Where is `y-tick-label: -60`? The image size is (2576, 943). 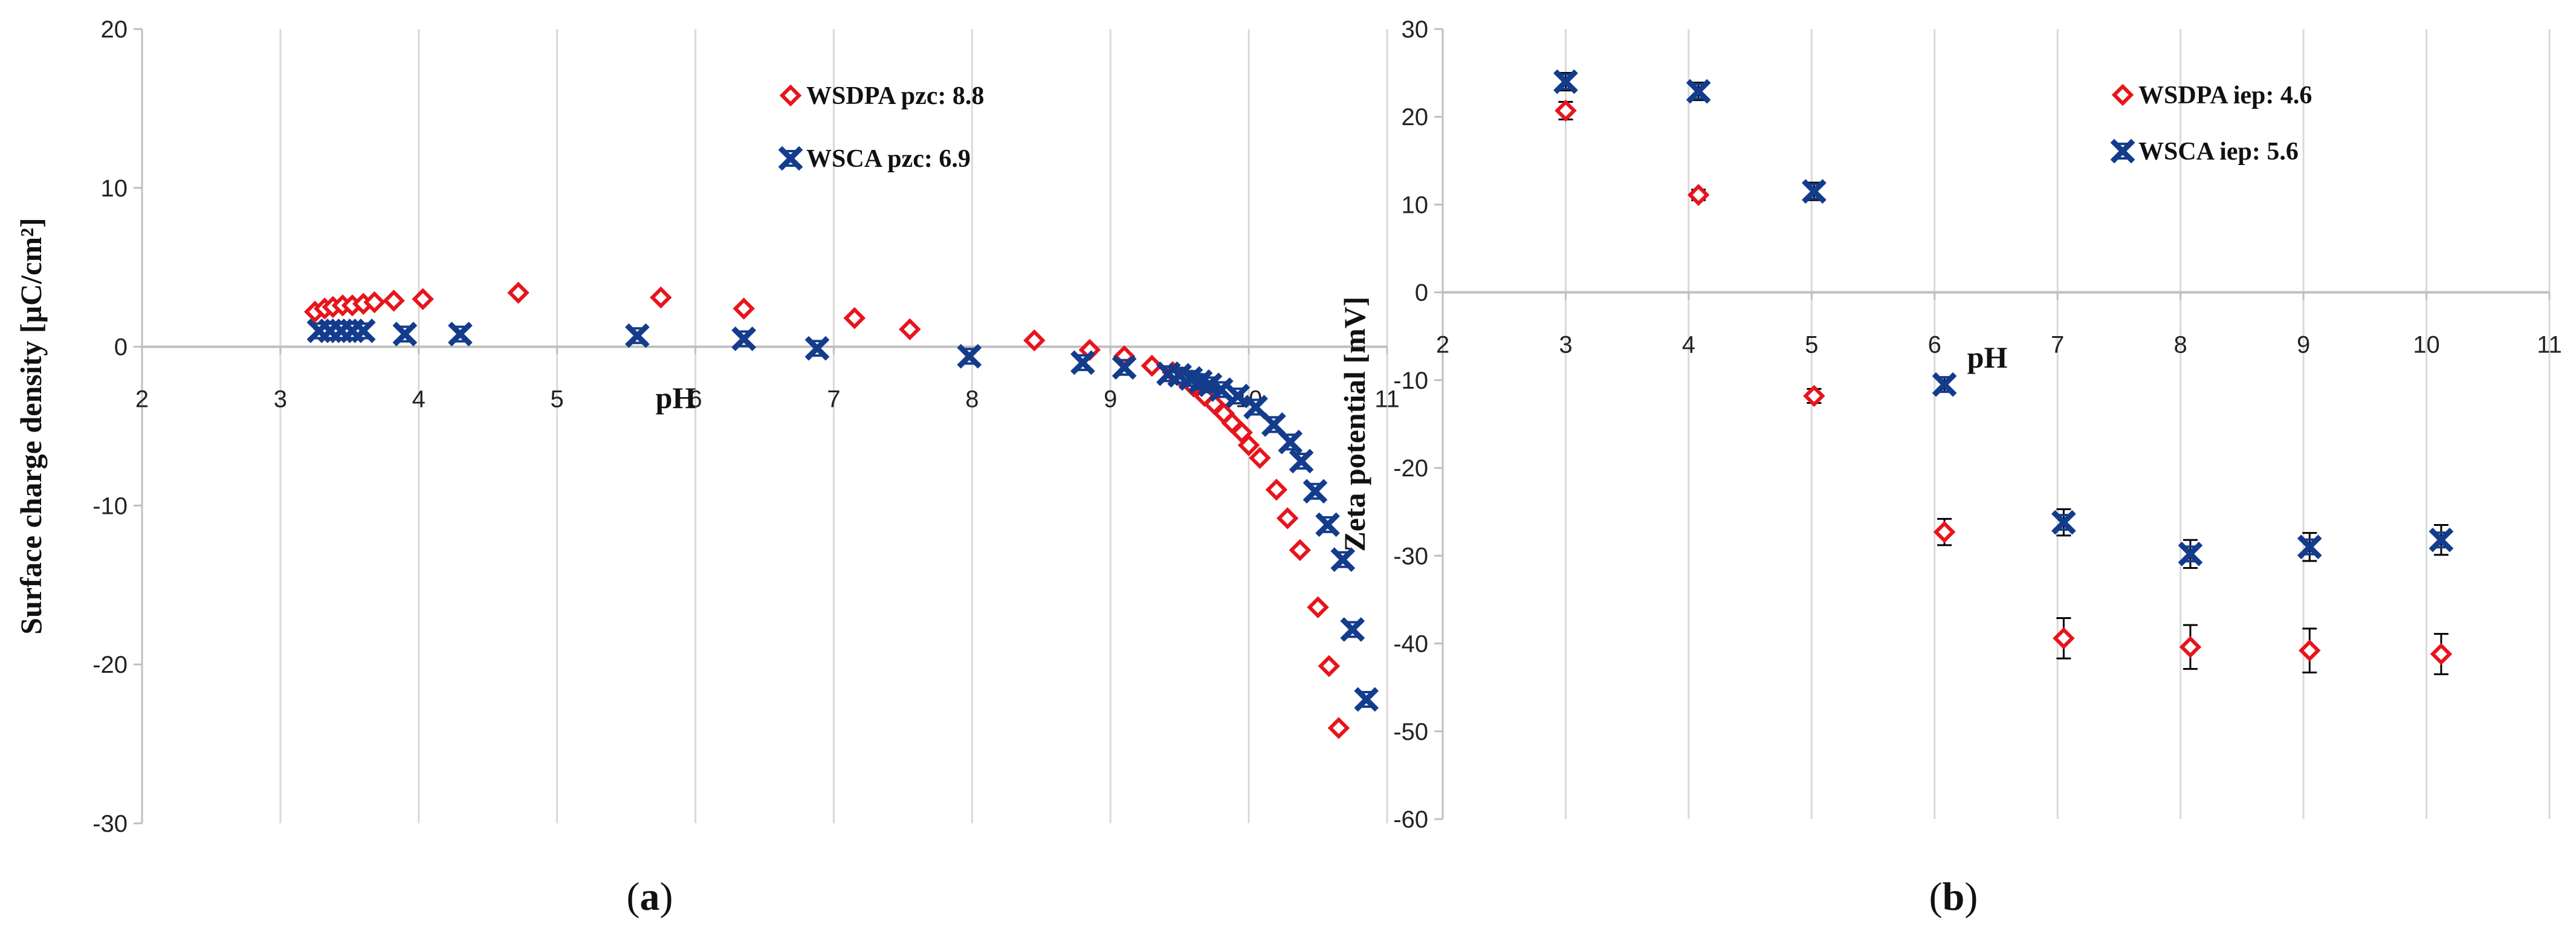 y-tick-label: -60 is located at coordinates (1410, 819).